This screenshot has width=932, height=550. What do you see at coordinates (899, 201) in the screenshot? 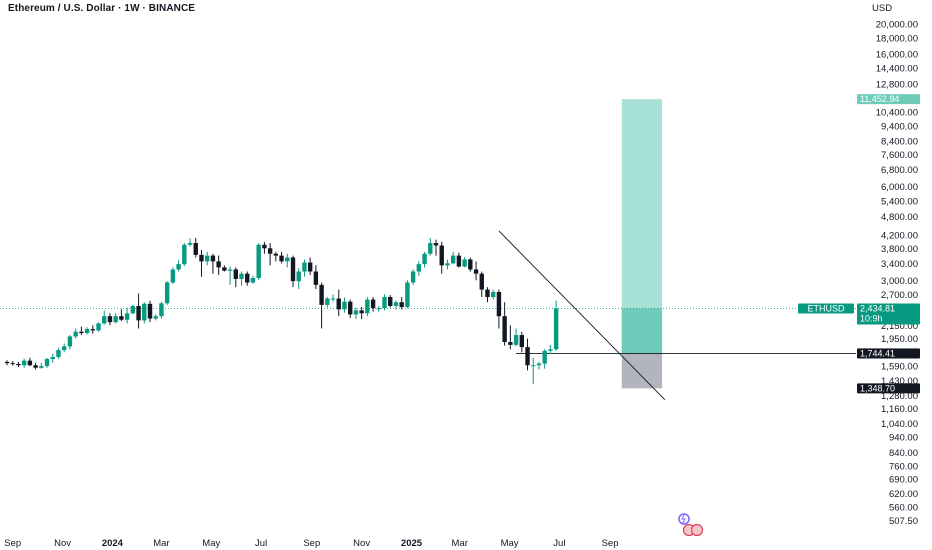
I see `y-tick-label: 5,400.00` at bounding box center [899, 201].